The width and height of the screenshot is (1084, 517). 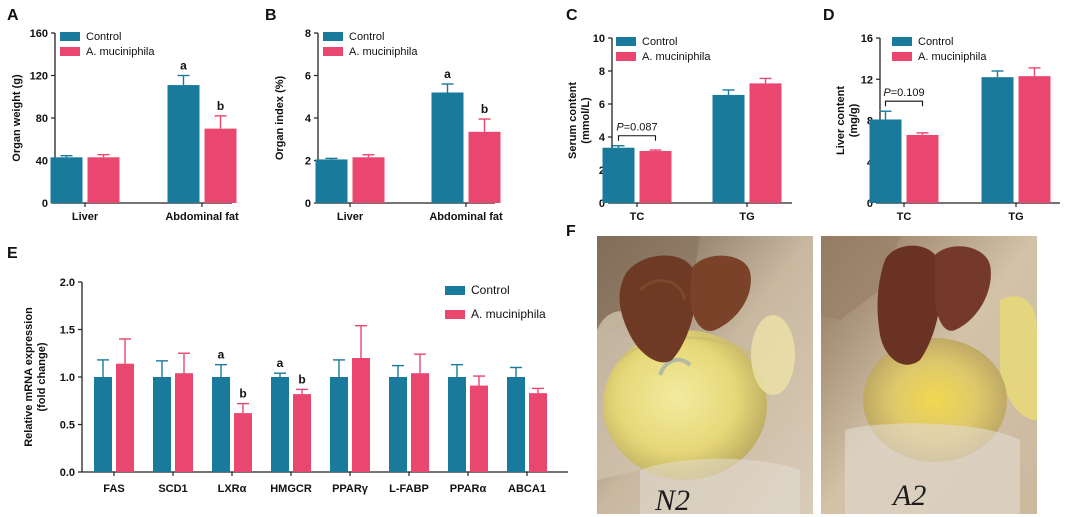 I want to click on x-tick-label: ABCA1, so click(x=527, y=489).